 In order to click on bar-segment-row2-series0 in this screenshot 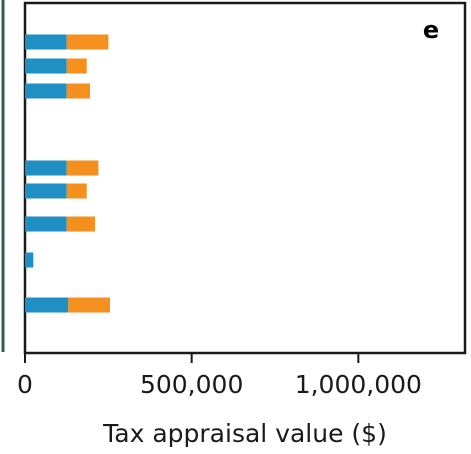, I will do `click(46, 91)`.